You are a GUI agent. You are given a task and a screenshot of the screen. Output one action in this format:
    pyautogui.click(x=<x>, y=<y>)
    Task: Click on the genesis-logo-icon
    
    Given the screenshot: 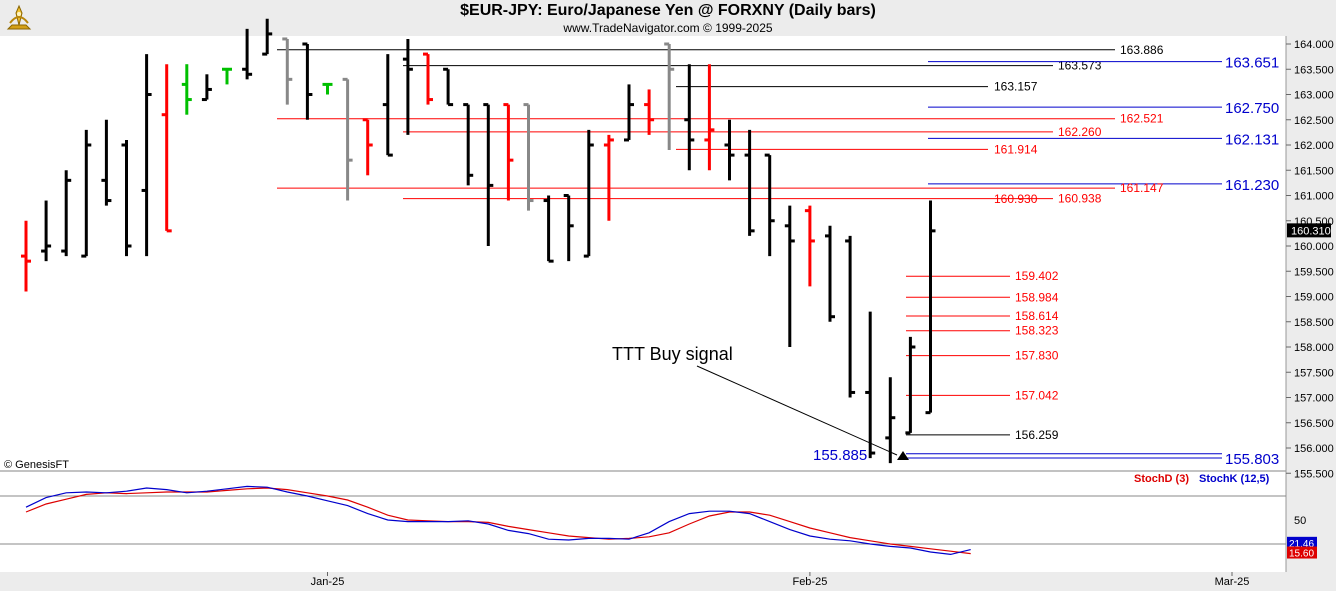 What is the action you would take?
    pyautogui.click(x=19, y=18)
    